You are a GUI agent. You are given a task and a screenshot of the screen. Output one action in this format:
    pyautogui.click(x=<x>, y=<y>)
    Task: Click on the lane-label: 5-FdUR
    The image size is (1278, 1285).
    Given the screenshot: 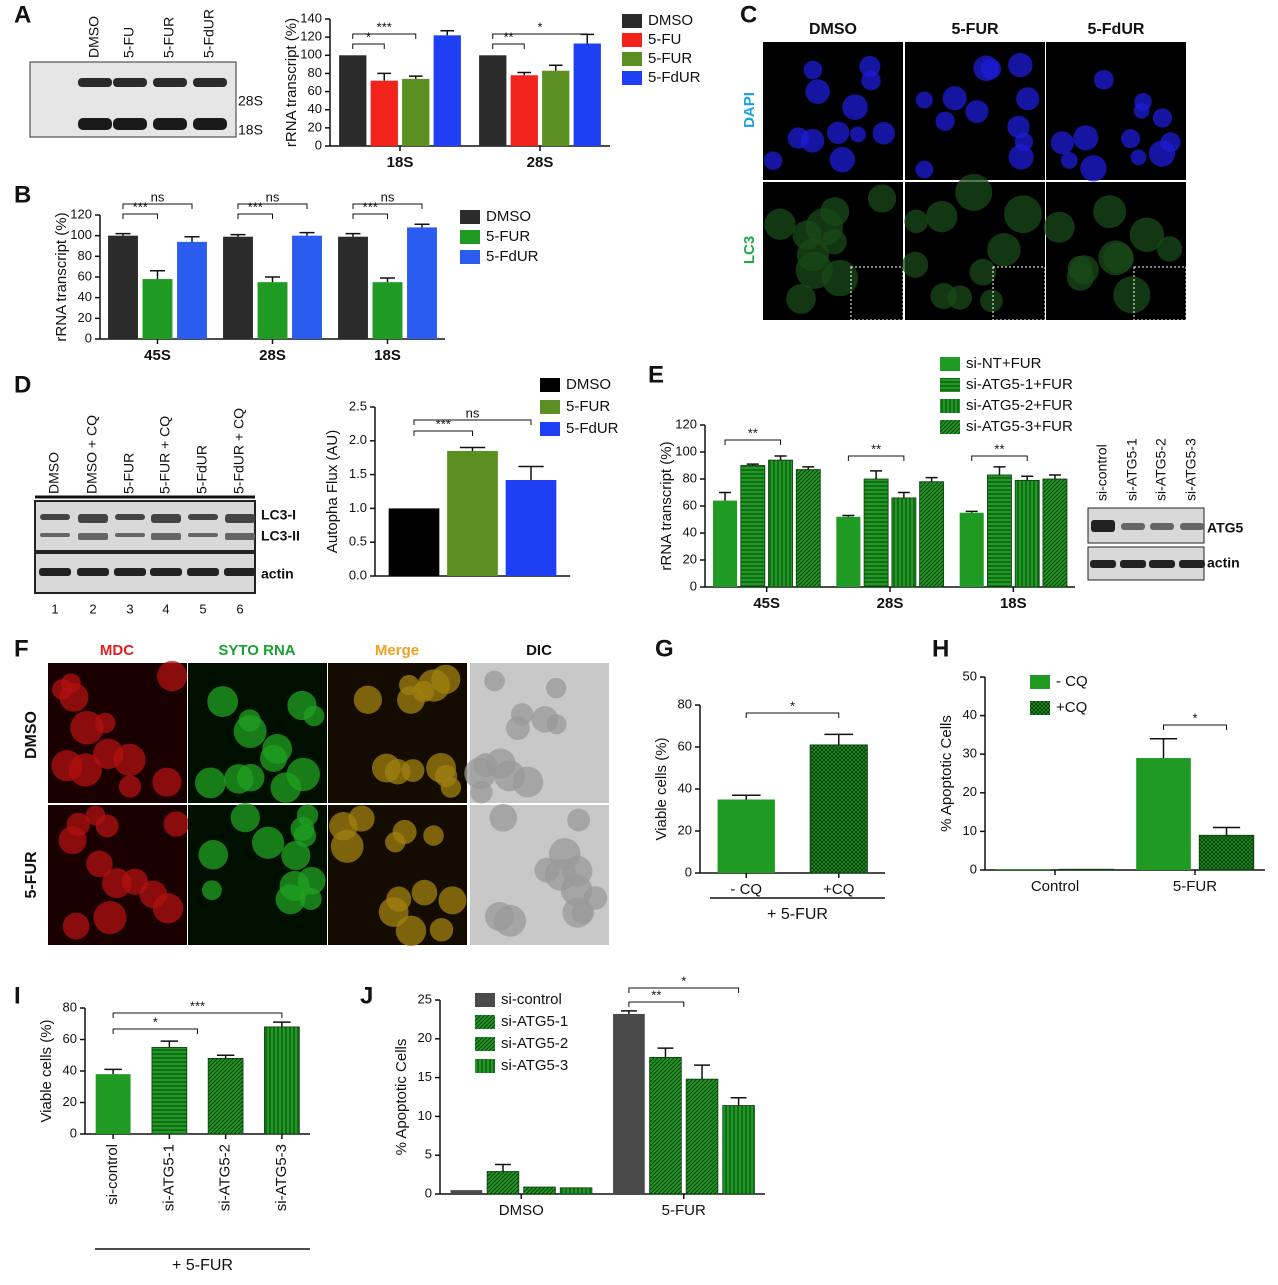 What is the action you would take?
    pyautogui.click(x=209, y=33)
    